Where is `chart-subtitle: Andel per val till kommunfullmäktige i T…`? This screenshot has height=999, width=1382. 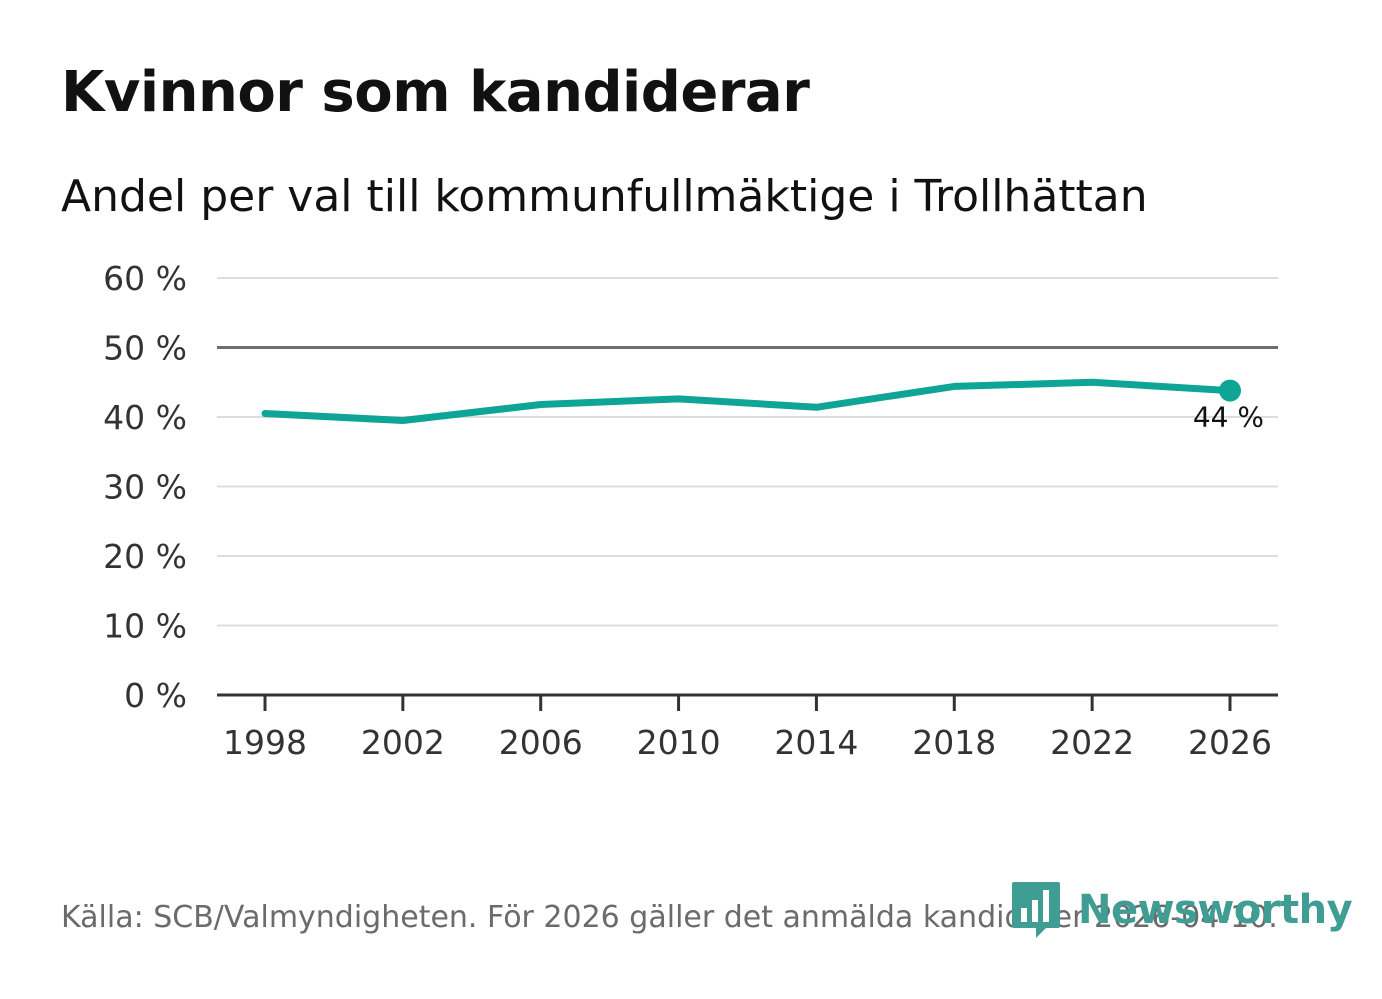 chart-subtitle: Andel per val till kommunfullmäktige i T… is located at coordinates (604, 196).